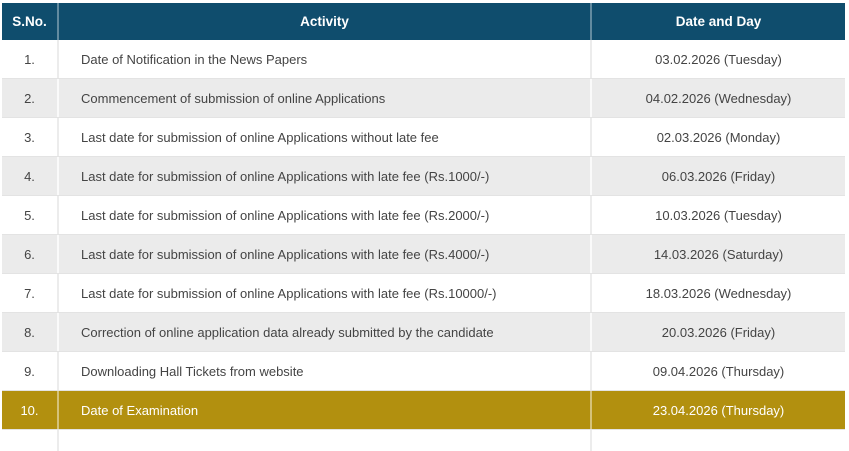 The width and height of the screenshot is (849, 451). I want to click on cell-date: 04.02.2026 (Wednesday), so click(718, 98).